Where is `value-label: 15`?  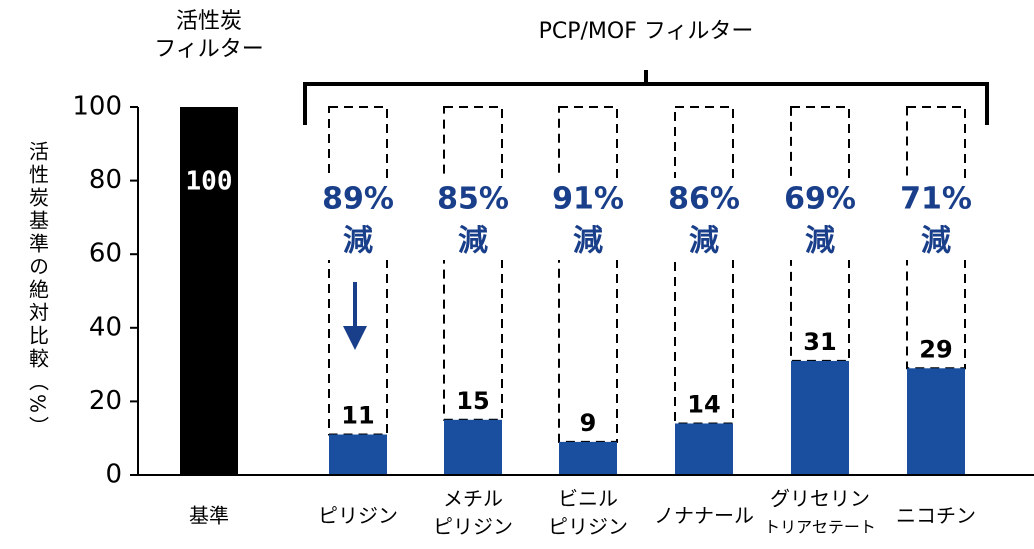 value-label: 15 is located at coordinates (472, 401).